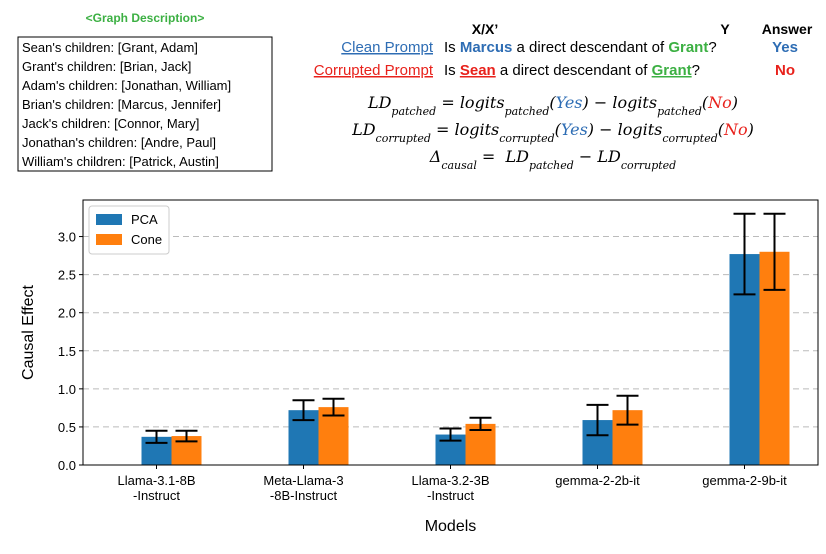 This screenshot has width=826, height=554. Describe the element at coordinates (597, 480) in the screenshot. I see `x-tick-label: gemma-2-2b-it` at that location.